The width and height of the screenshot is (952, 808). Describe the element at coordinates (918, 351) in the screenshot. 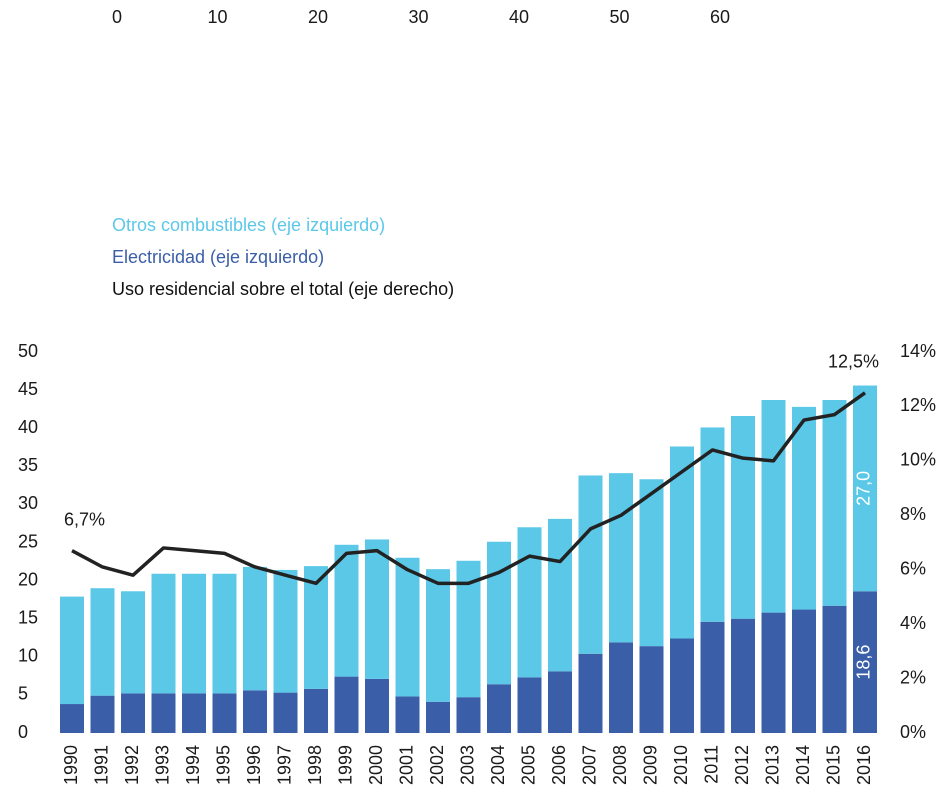

I see `y2-tick-label: 14%` at that location.